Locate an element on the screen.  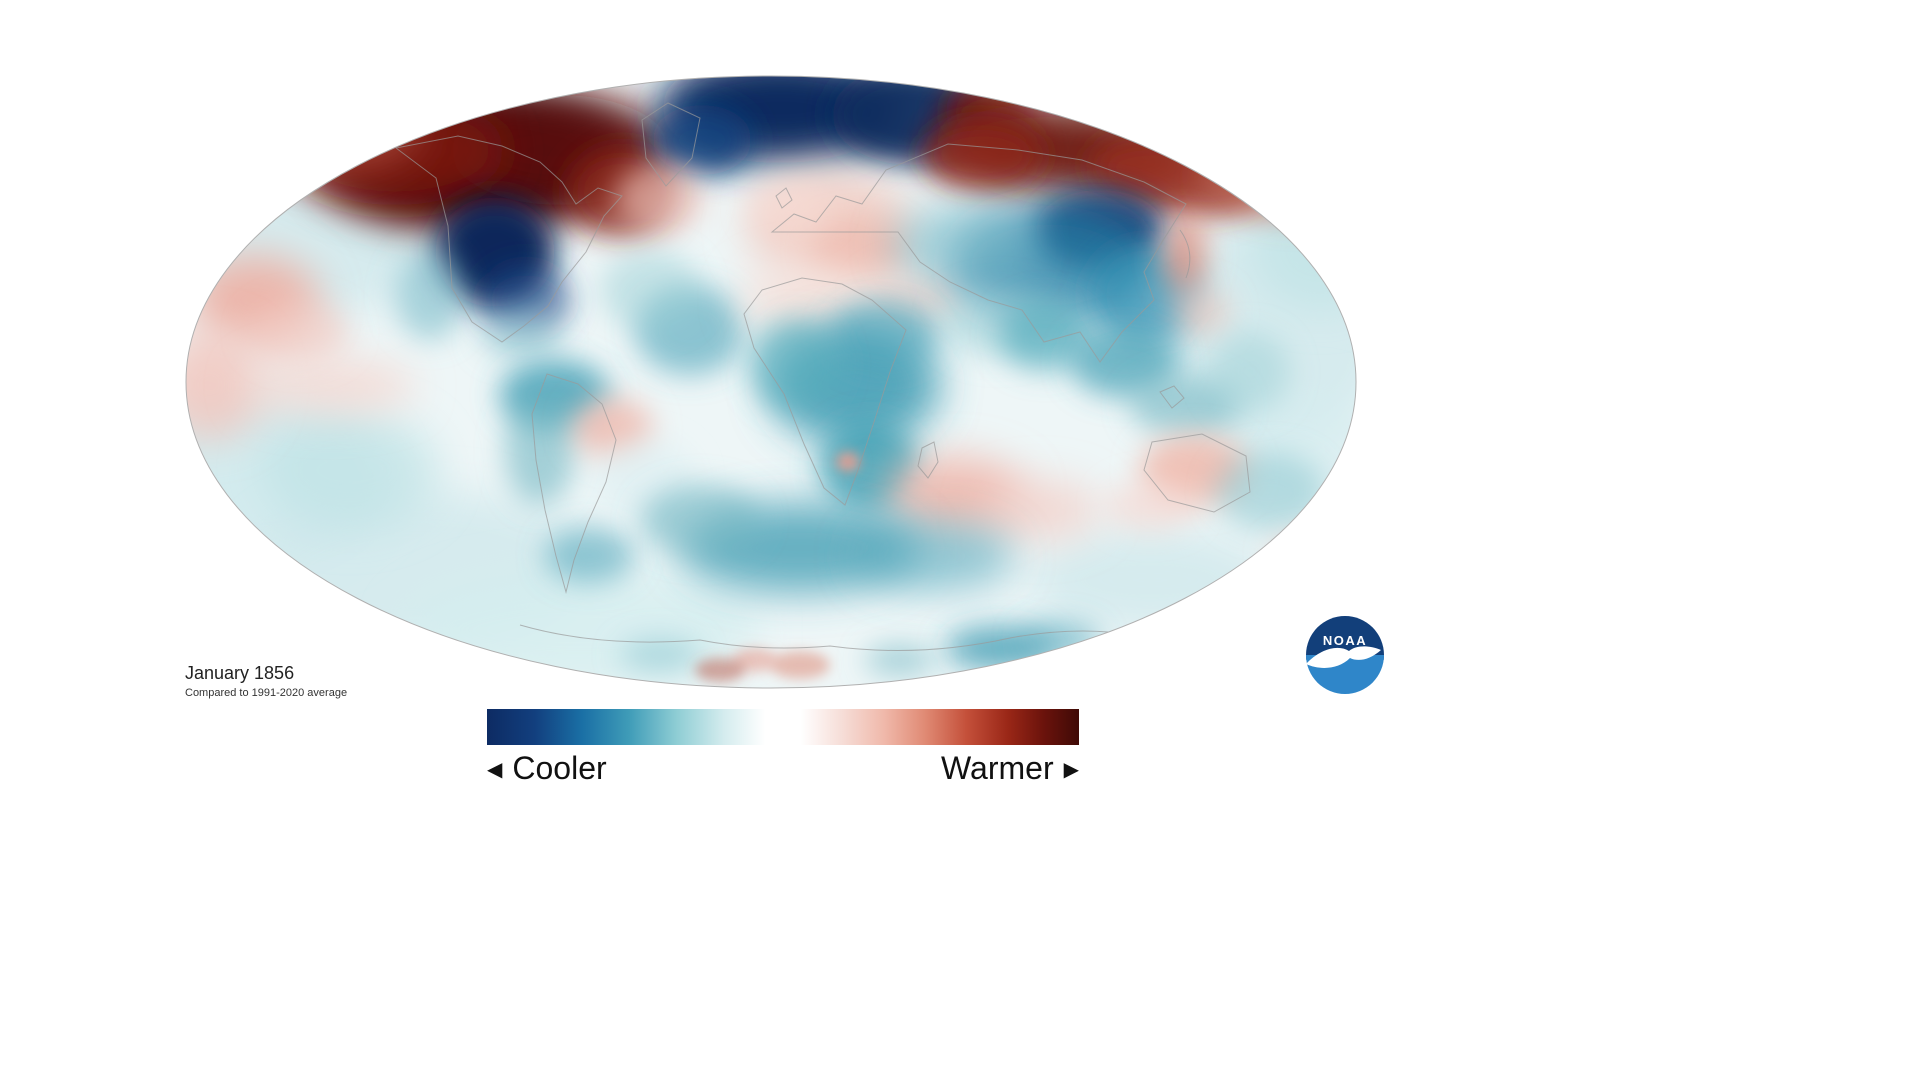
map-subtitle: Compared to 1991-2020 average is located at coordinates (266, 693).